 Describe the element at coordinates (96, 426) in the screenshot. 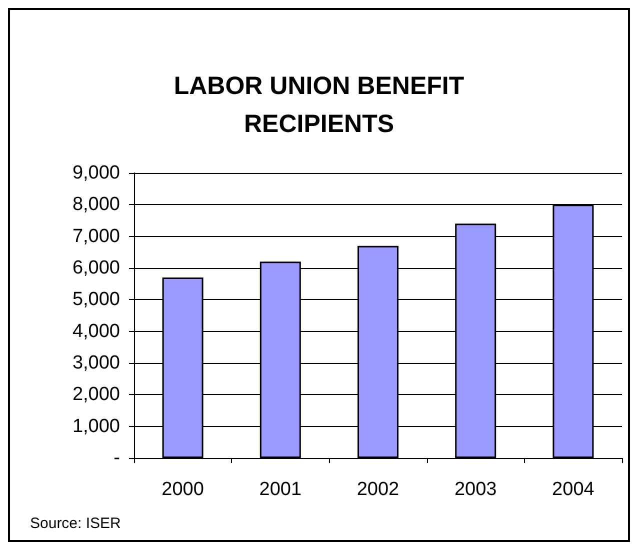

I see `y-tick-label: 1,000` at that location.